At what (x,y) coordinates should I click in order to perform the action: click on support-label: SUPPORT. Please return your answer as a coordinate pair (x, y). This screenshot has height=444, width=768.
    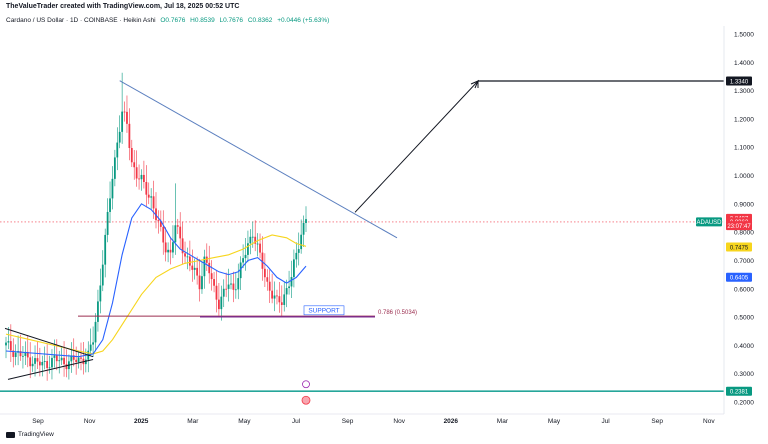
    Looking at the image, I should click on (323, 311).